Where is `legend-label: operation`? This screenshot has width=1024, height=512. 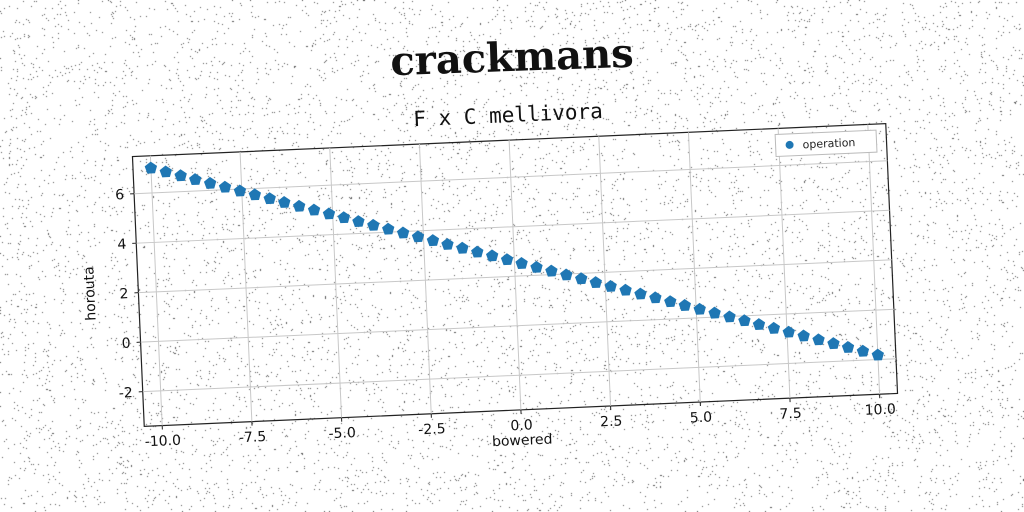
legend-label: operation is located at coordinates (828, 143).